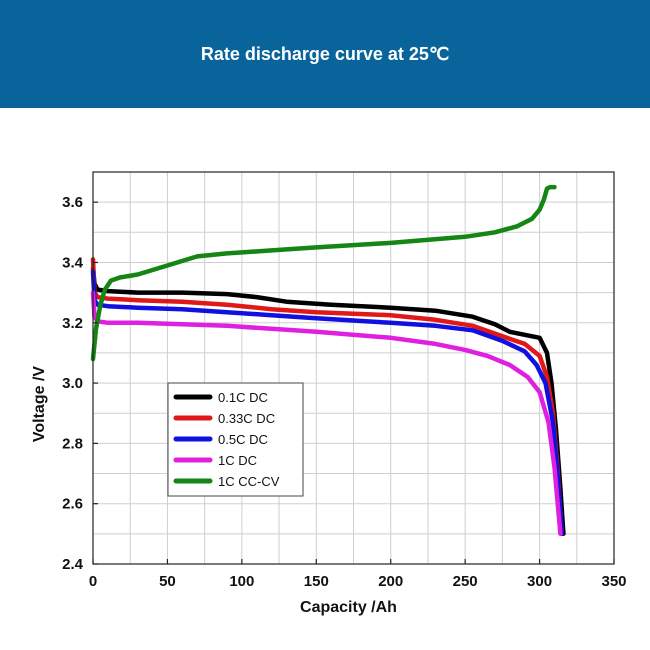 This screenshot has width=650, height=650. I want to click on y-tick-label: 3.4, so click(73, 262).